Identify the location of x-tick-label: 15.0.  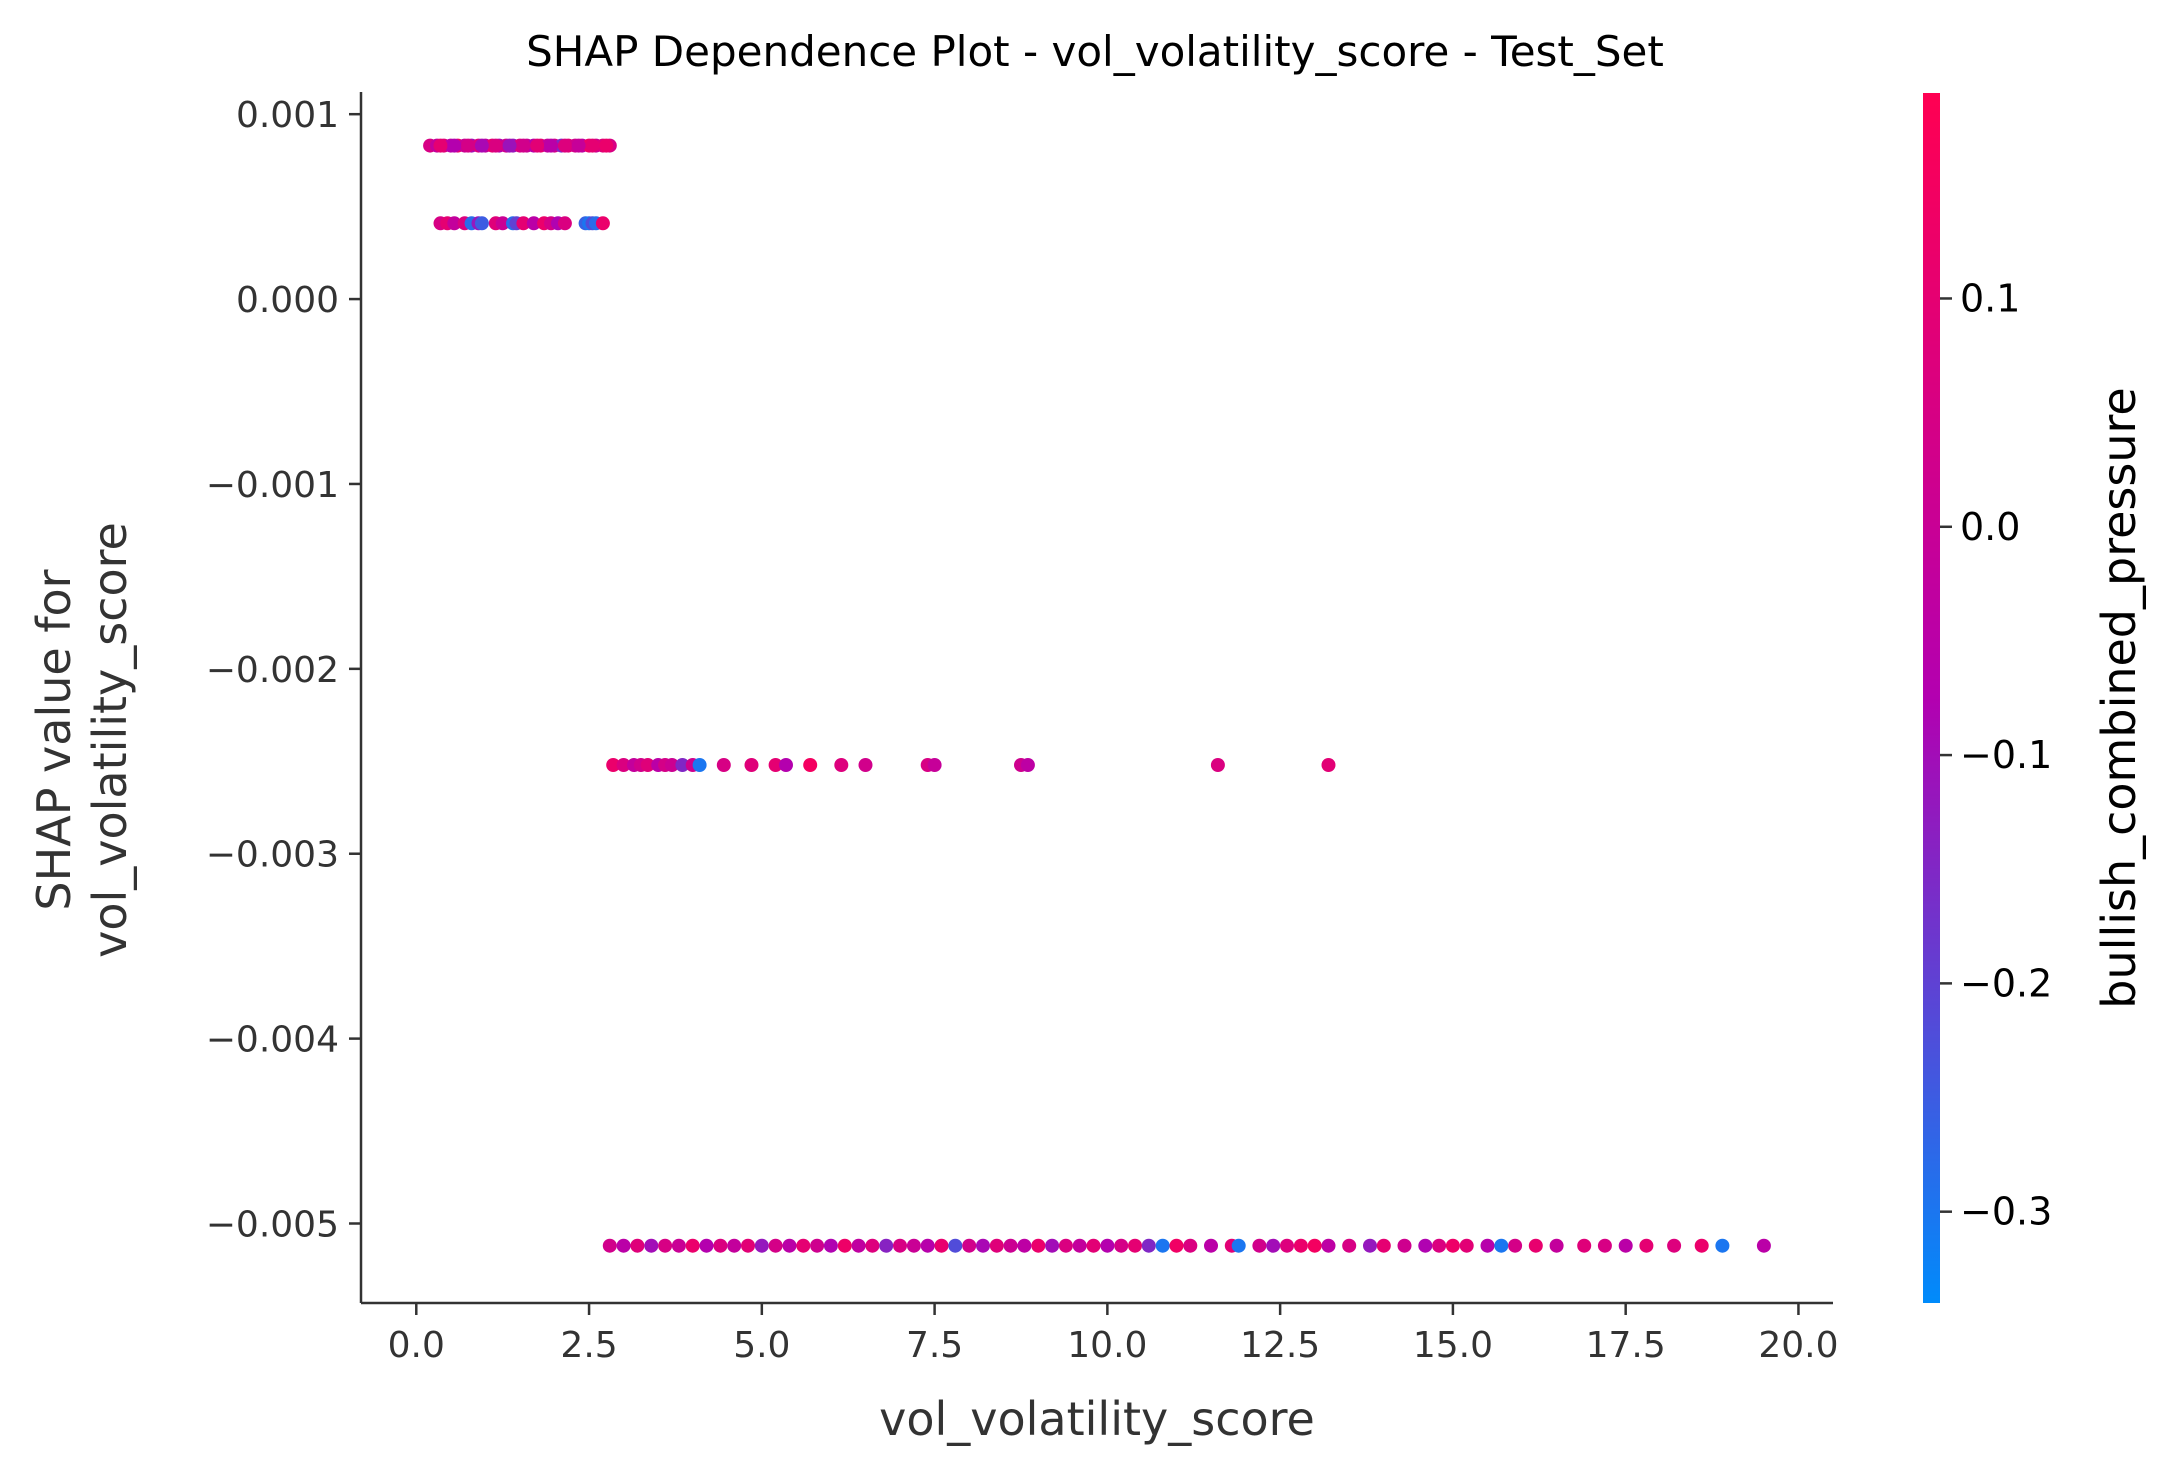
(1453, 1345).